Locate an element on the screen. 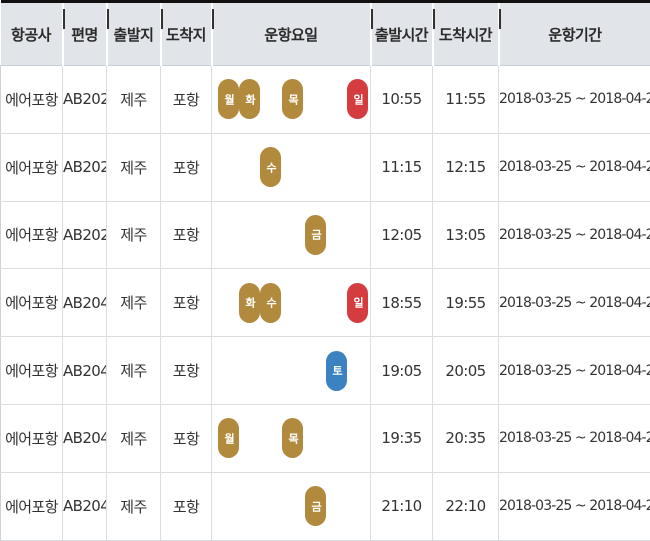 The image size is (650, 541). departure-time-cell: 18:55 is located at coordinates (402, 303).